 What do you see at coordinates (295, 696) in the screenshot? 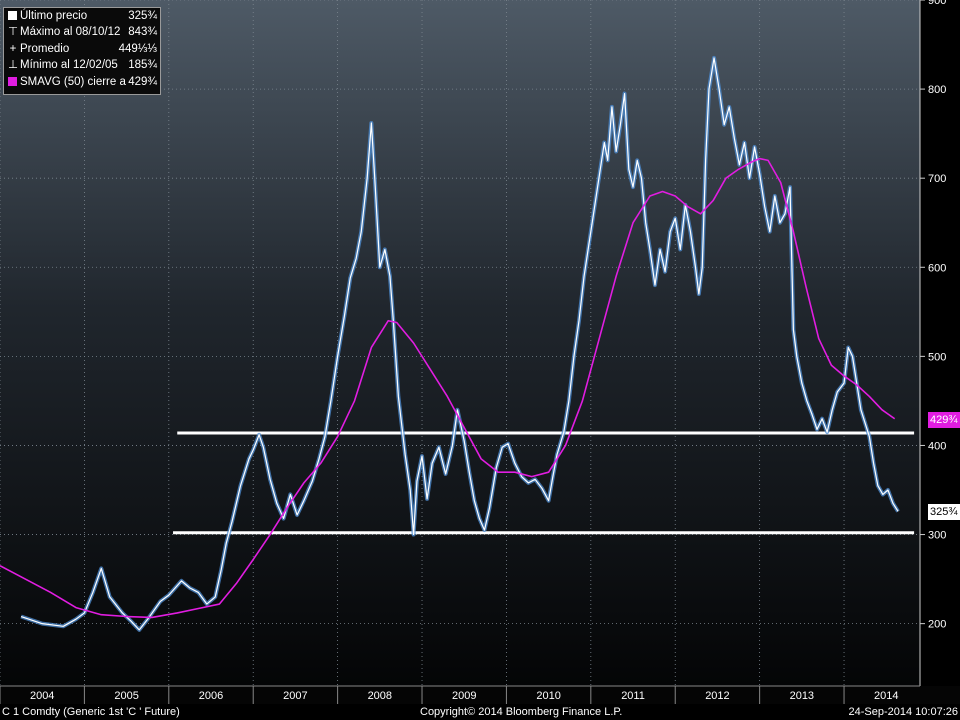
I see `x-tick-label: 2007` at bounding box center [295, 696].